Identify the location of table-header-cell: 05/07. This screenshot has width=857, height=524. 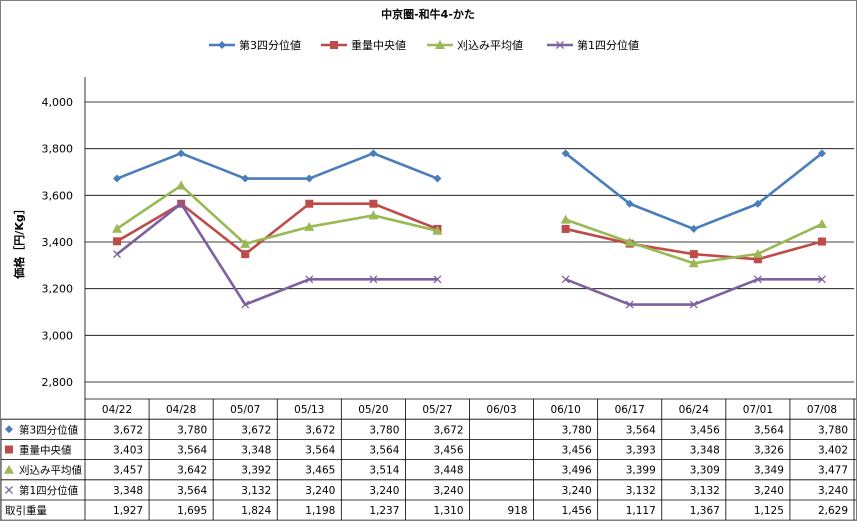
(245, 410).